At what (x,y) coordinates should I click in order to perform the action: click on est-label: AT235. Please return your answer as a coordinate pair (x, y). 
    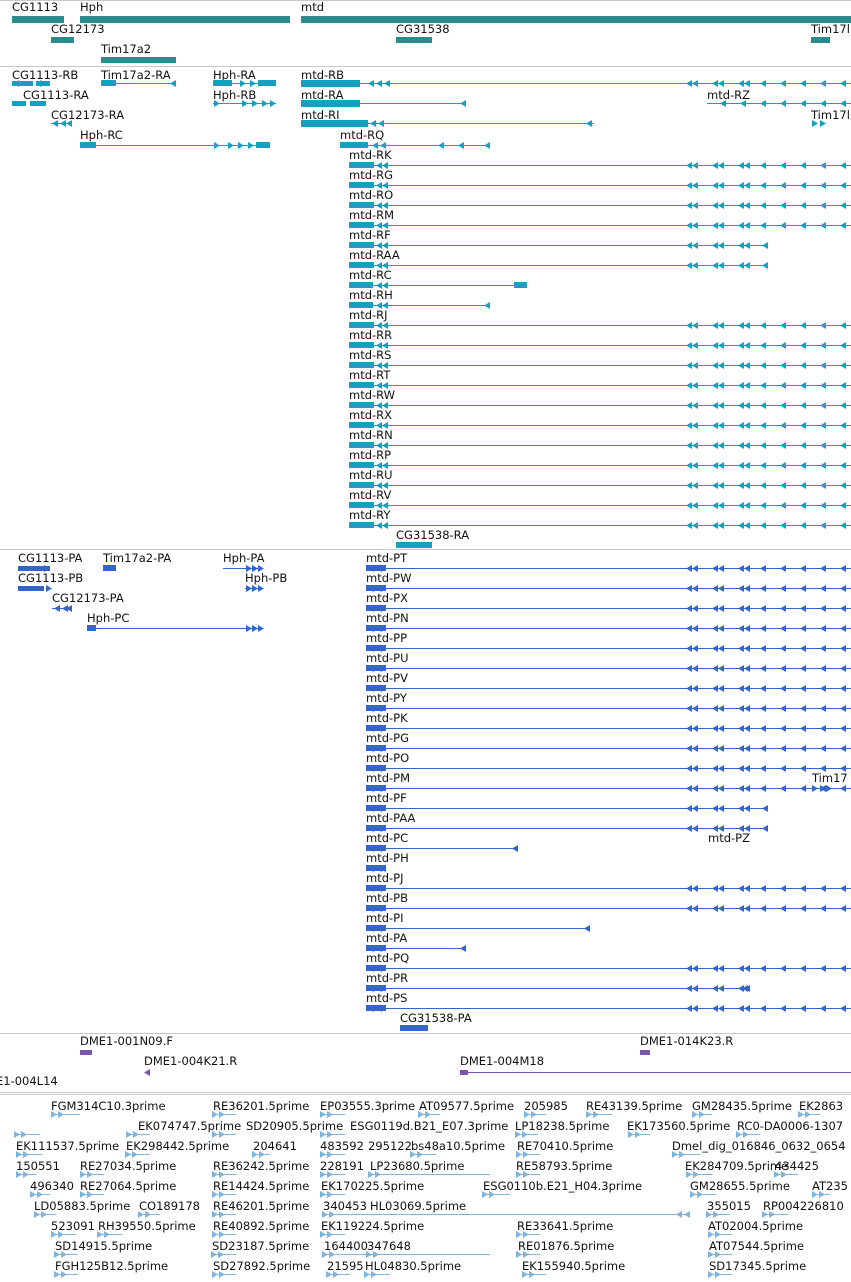
    Looking at the image, I should click on (830, 1186).